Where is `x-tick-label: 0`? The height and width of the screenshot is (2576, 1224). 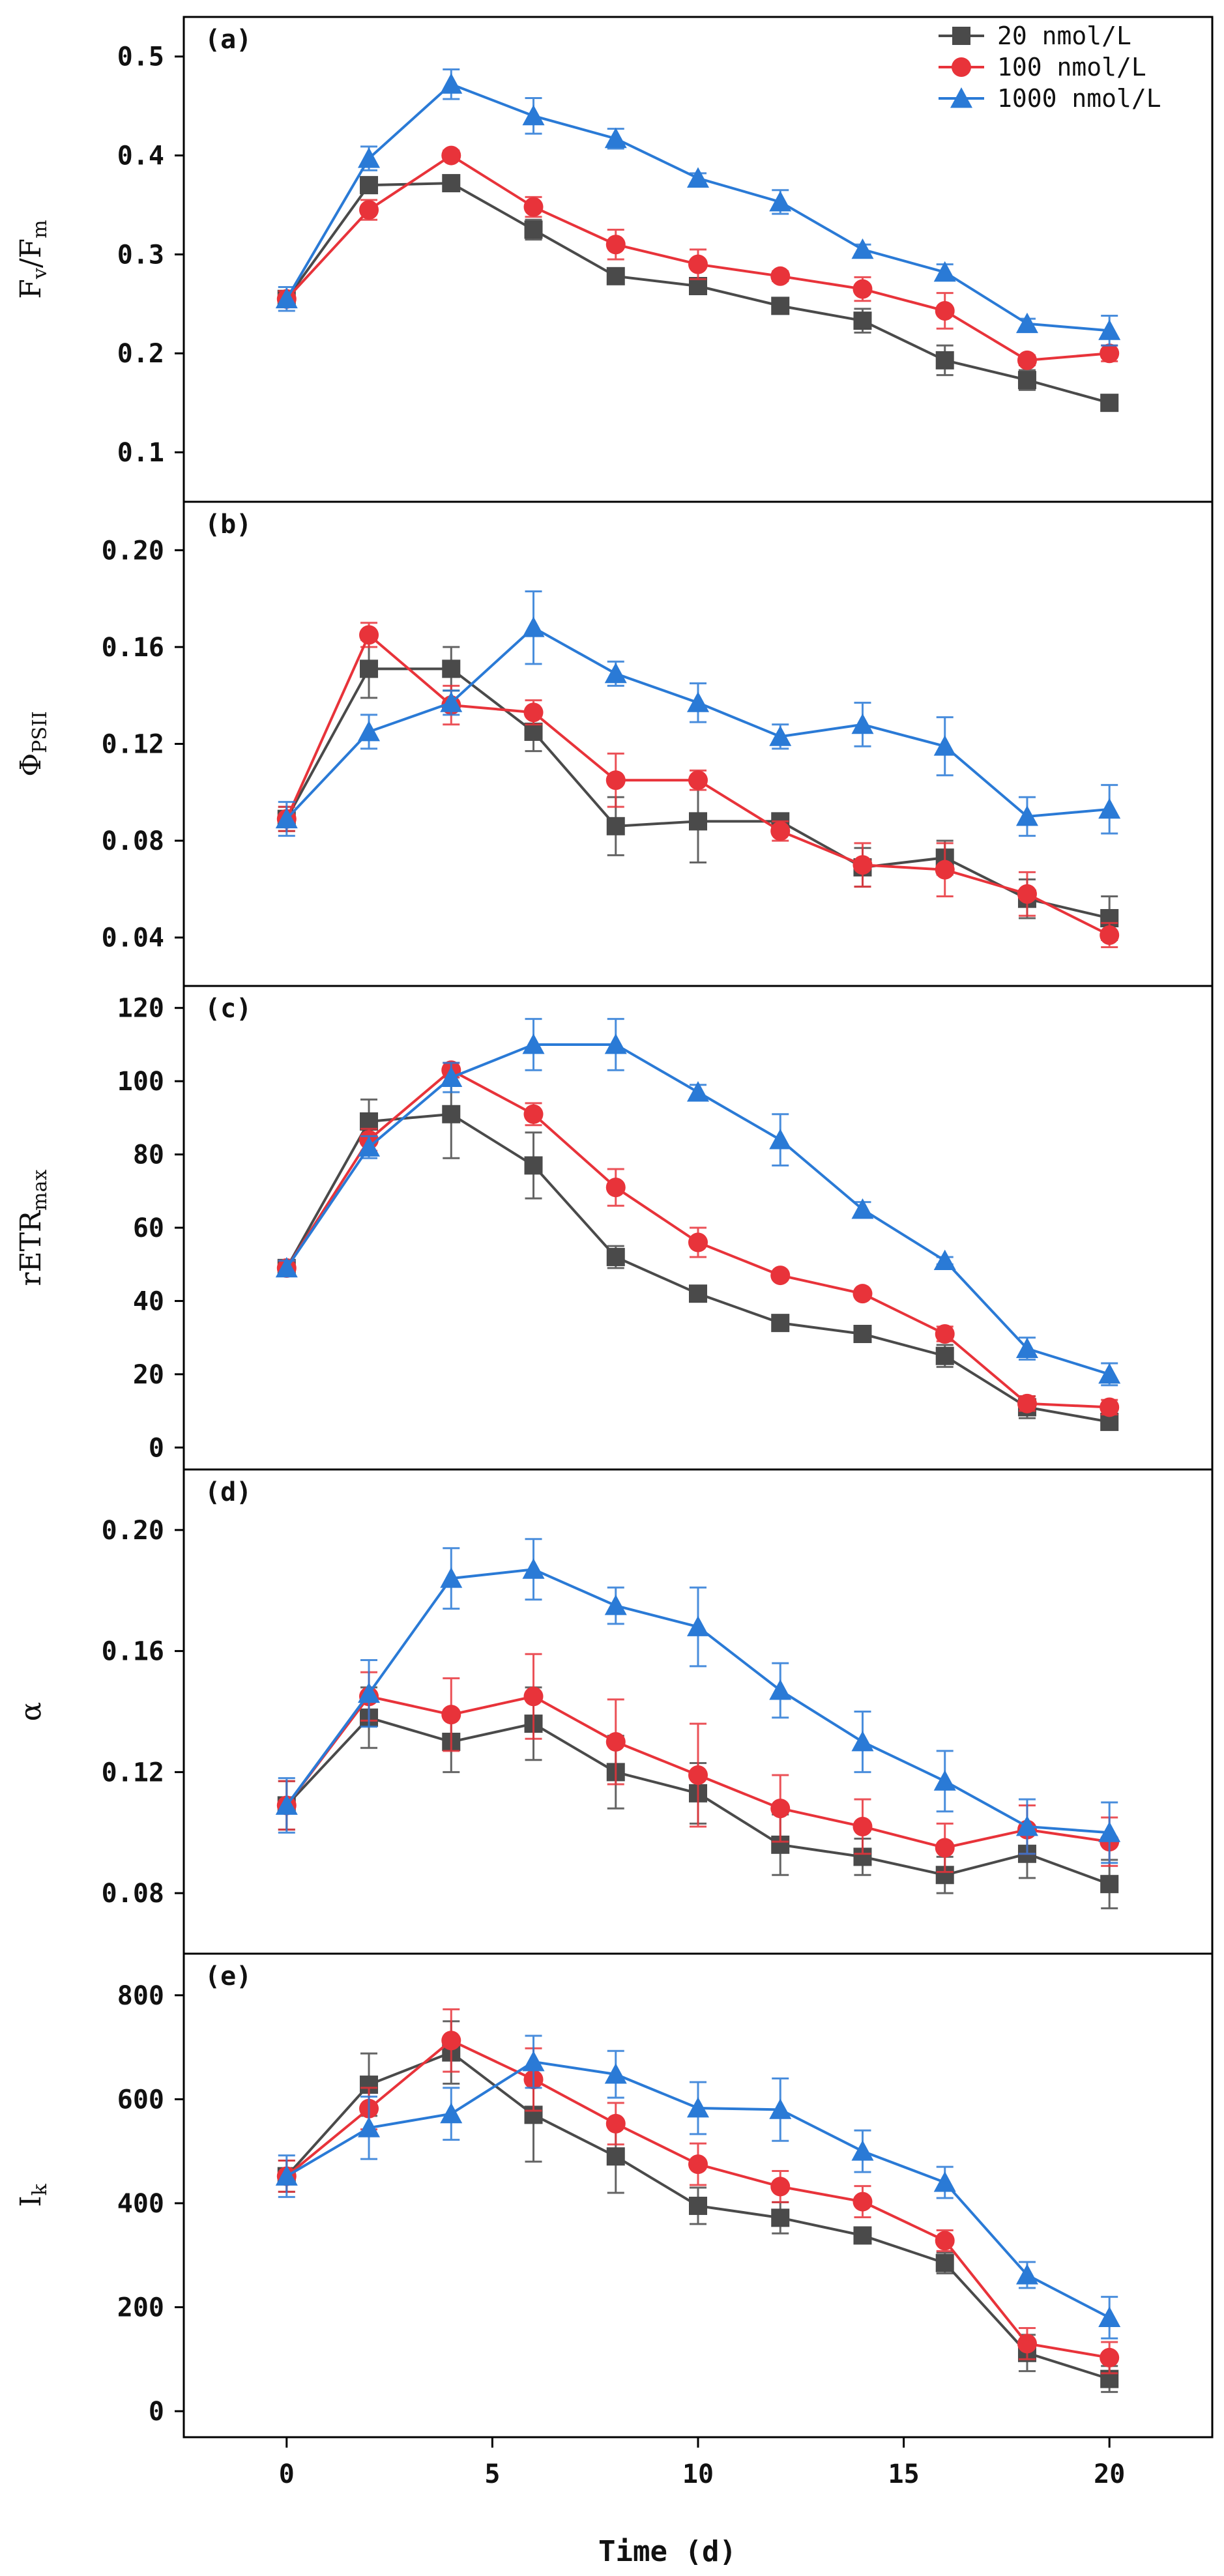 x-tick-label: 0 is located at coordinates (287, 2474).